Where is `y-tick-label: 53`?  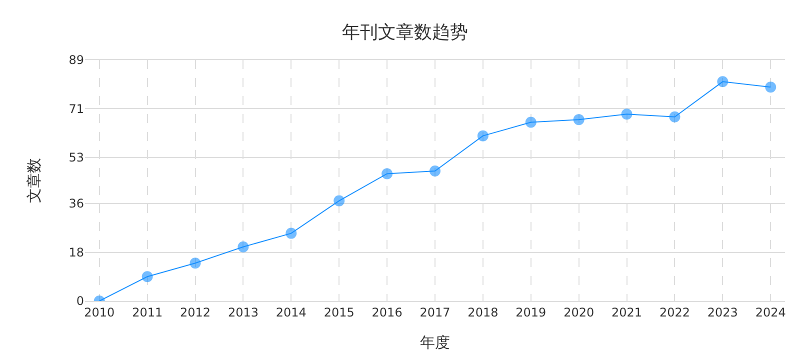 y-tick-label: 53 is located at coordinates (76, 157).